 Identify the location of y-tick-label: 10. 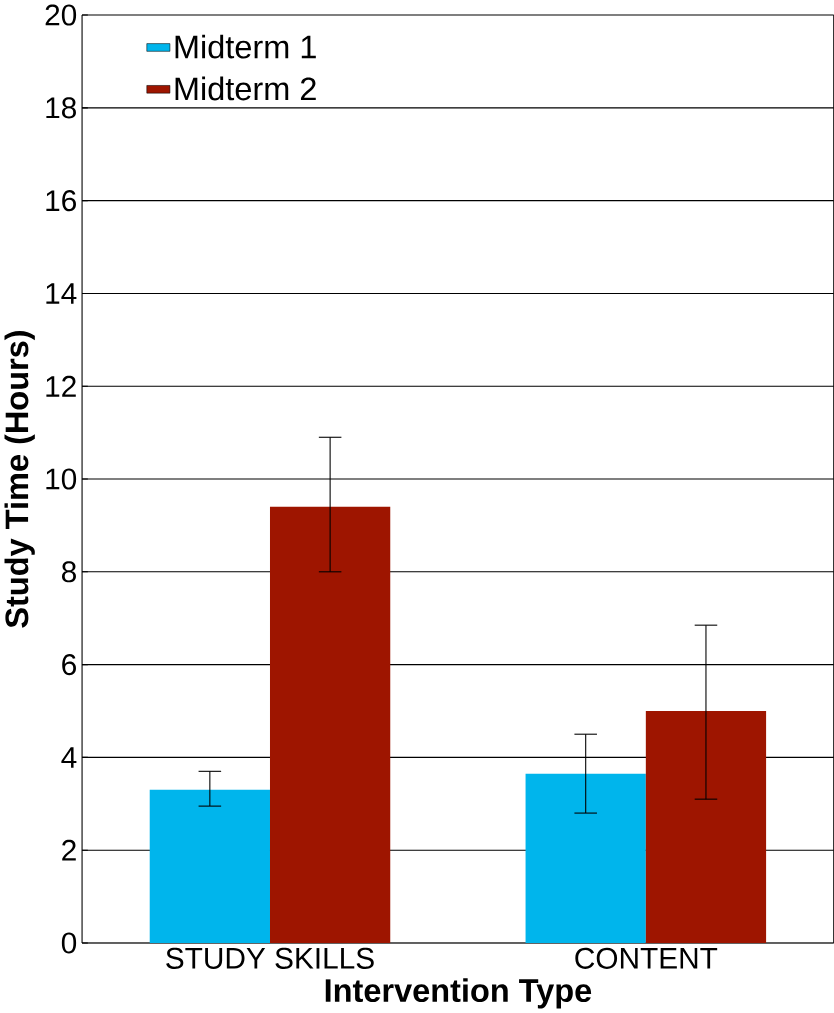
(61, 479).